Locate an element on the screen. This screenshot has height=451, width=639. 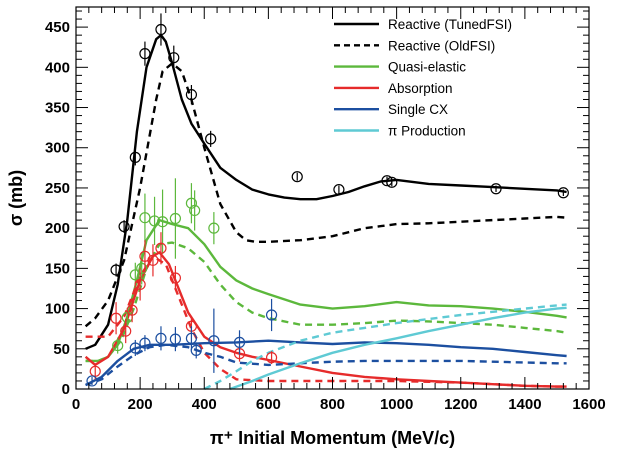
x-tick-label: 1600 is located at coordinates (588, 404).